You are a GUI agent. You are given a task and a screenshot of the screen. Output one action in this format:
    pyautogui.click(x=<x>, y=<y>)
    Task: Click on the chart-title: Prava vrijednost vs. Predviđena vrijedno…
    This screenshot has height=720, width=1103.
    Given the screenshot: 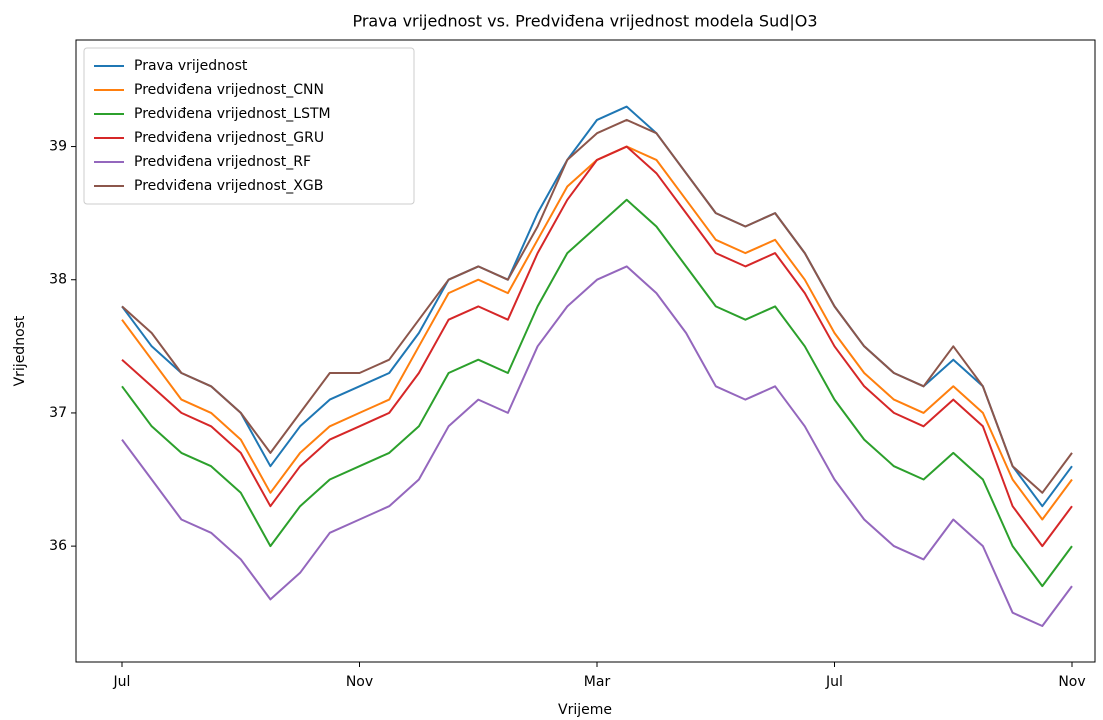 What is the action you would take?
    pyautogui.click(x=584, y=21)
    